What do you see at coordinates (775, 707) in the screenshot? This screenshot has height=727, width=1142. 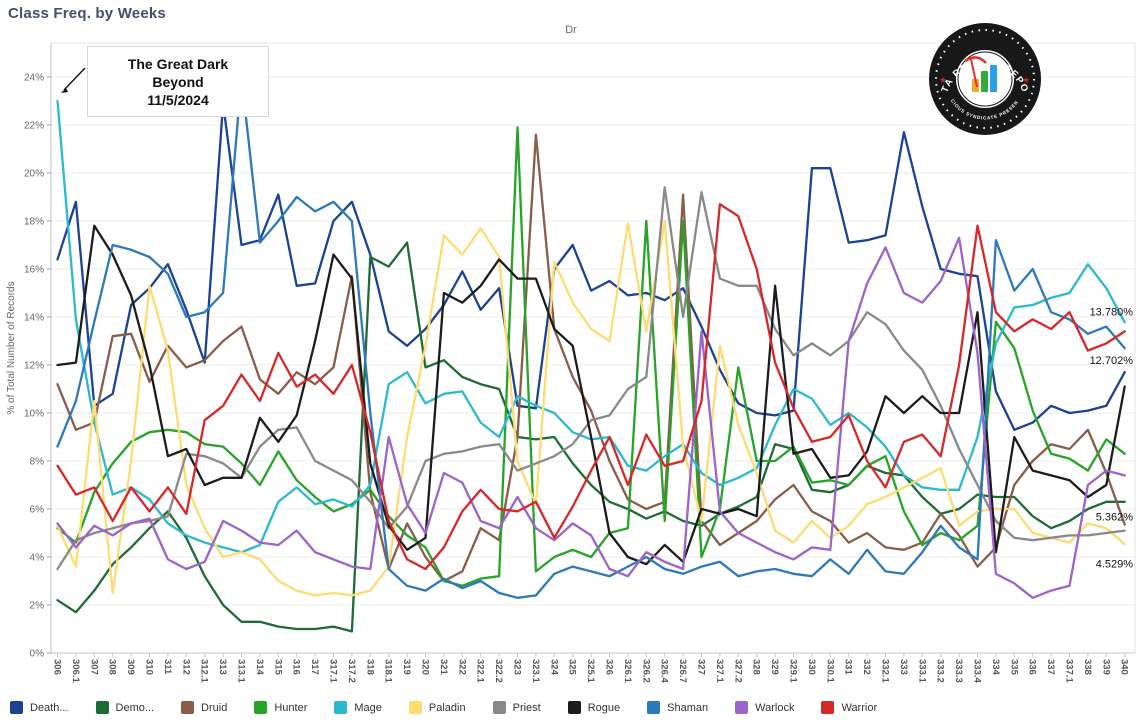 I see `legend-label: Warlock` at bounding box center [775, 707].